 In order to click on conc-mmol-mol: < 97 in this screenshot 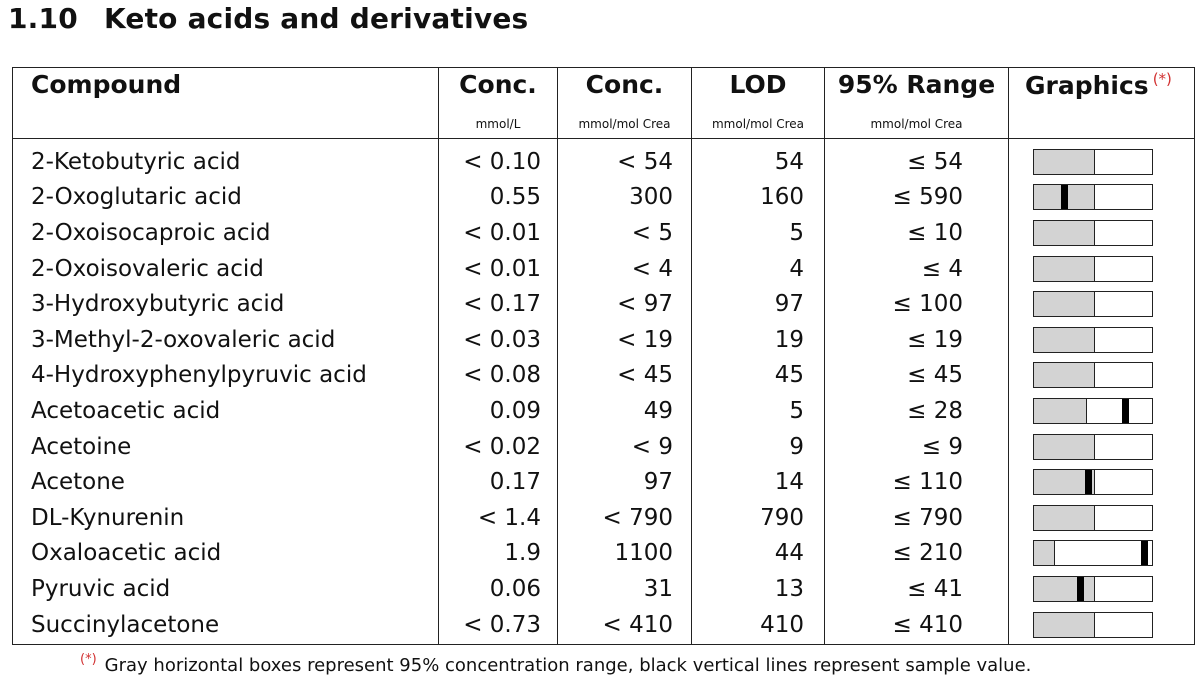, I will do `click(624, 304)`.